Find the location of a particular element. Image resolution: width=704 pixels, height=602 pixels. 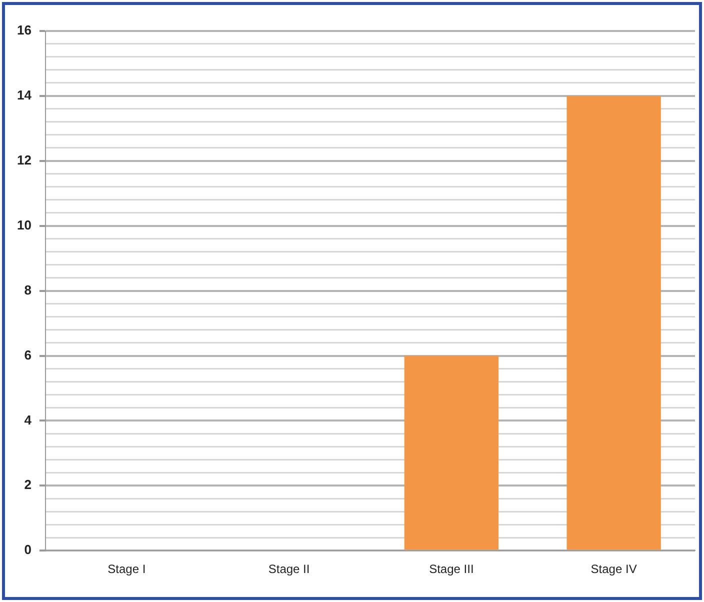

y-tick-label: 8 is located at coordinates (28, 290).